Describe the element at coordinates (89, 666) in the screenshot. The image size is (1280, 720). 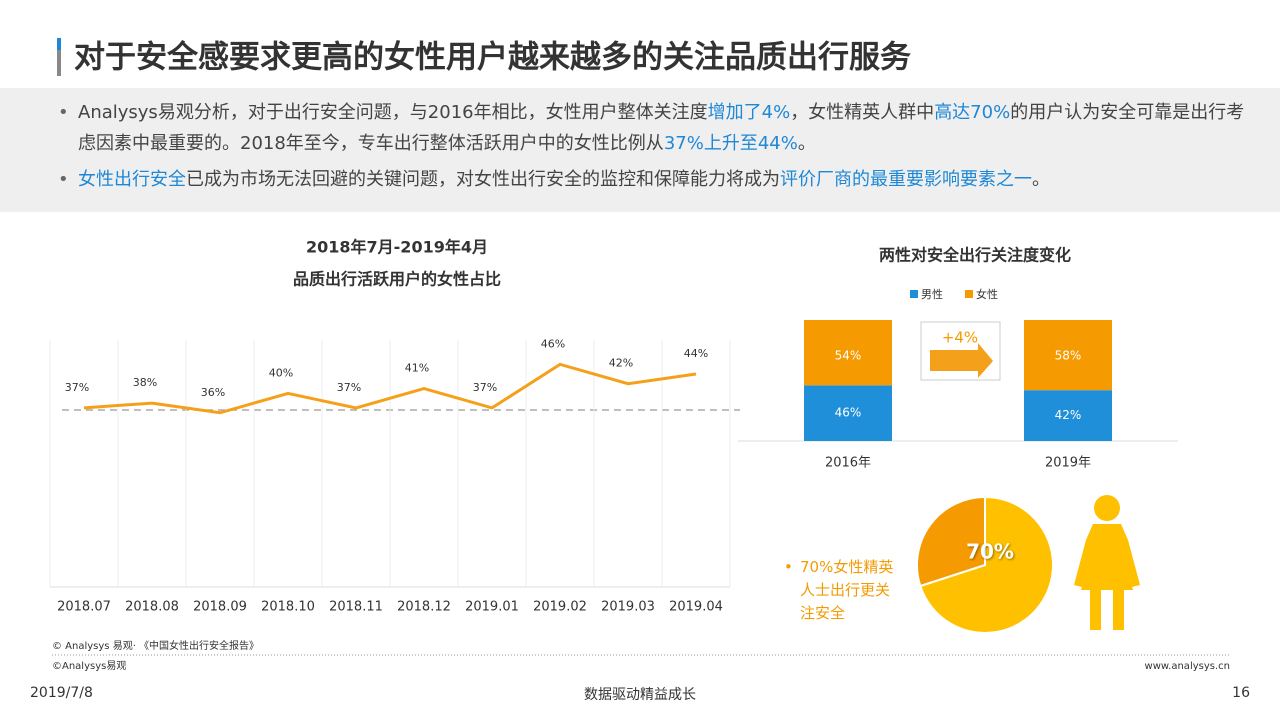
I see `copyright: ©Analysys易观` at that location.